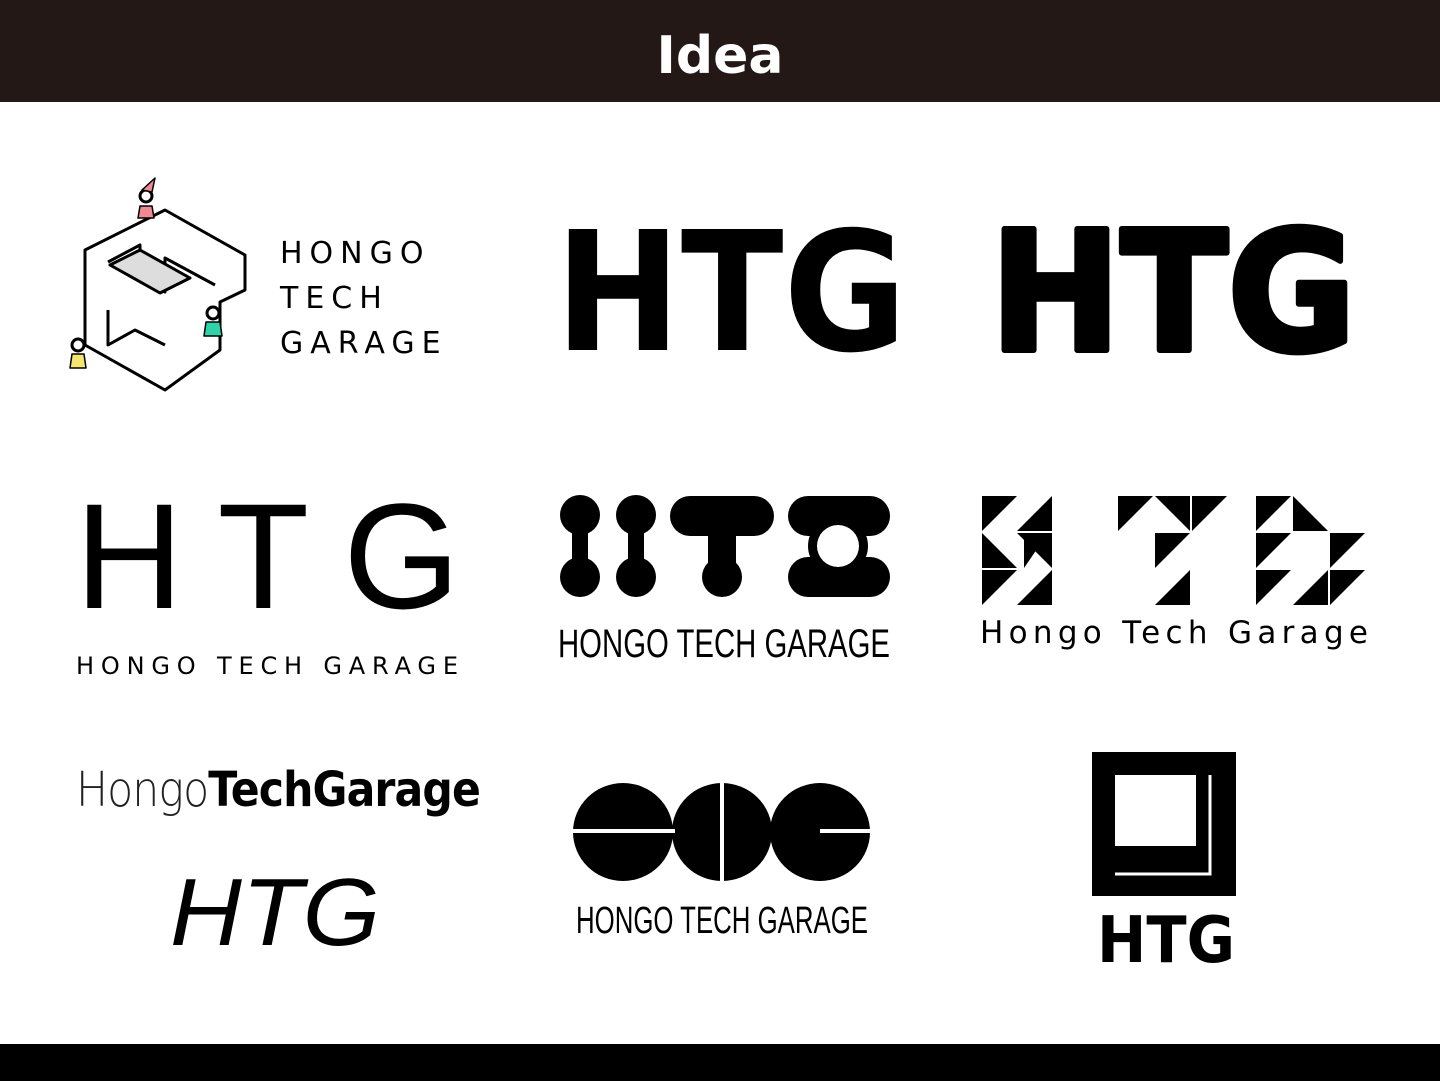  What do you see at coordinates (364, 343) in the screenshot?
I see `wordmark-line: GARAGE` at bounding box center [364, 343].